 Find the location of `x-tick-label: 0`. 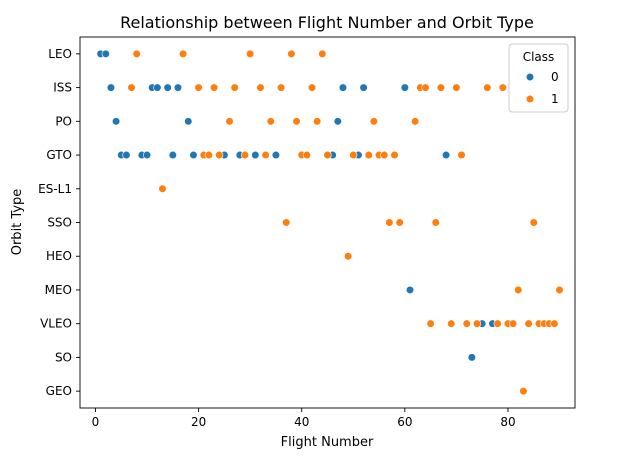

x-tick-label: 0 is located at coordinates (96, 422).